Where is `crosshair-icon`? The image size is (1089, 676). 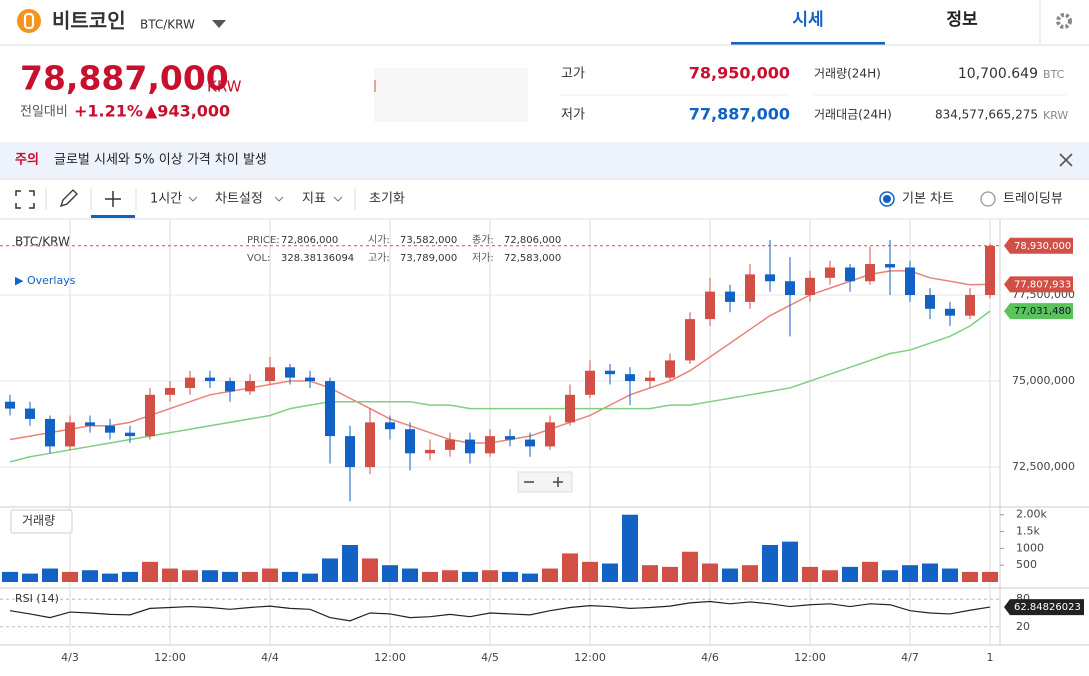
crosshair-icon is located at coordinates (113, 199).